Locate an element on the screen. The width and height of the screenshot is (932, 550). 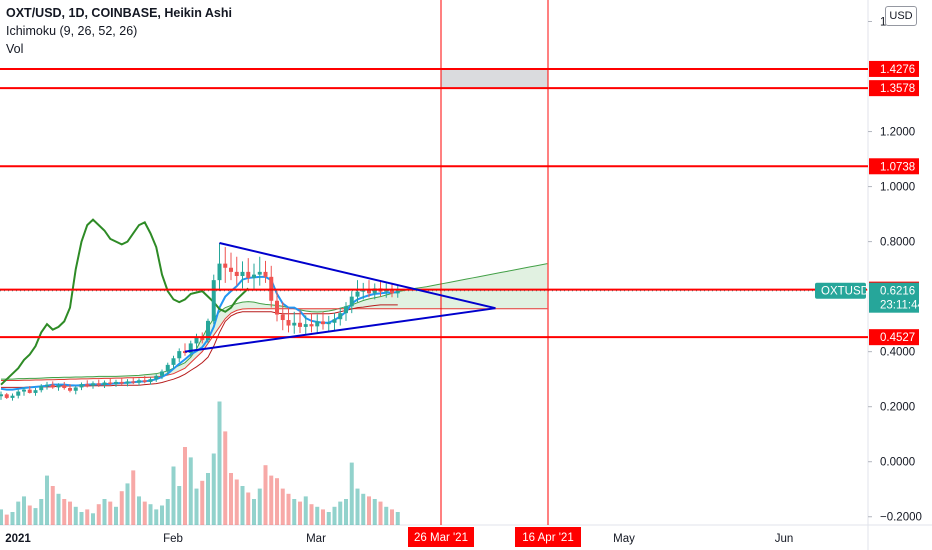
x-tick-label: May is located at coordinates (624, 539).